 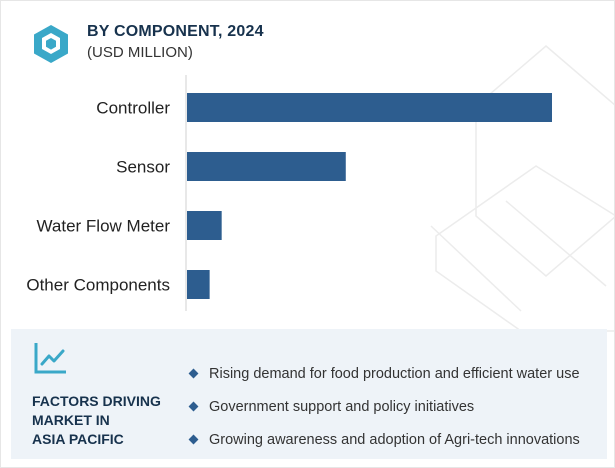 What do you see at coordinates (175, 31) in the screenshot?
I see `chart-title: BY COMPONENT, 2024` at bounding box center [175, 31].